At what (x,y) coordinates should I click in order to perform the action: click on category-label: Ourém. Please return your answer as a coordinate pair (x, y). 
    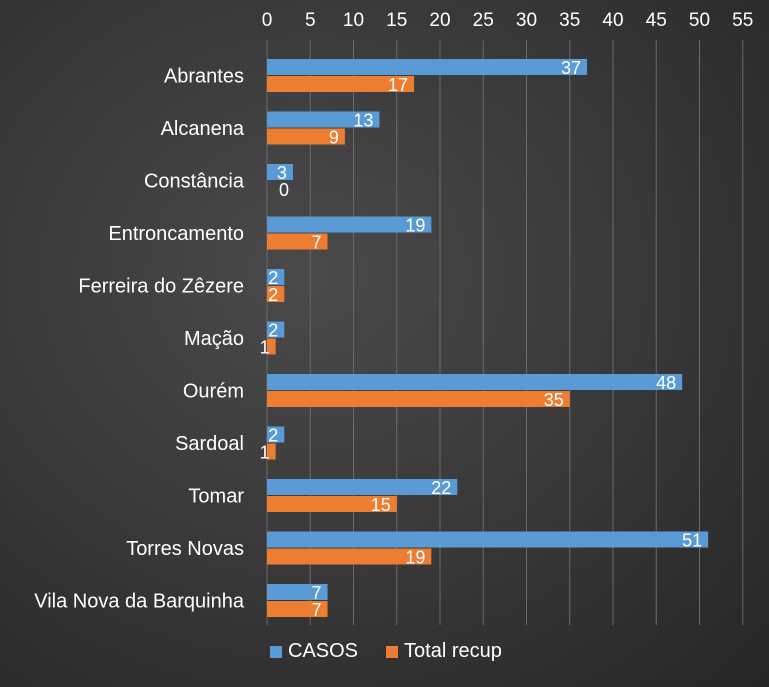
    Looking at the image, I should click on (213, 392).